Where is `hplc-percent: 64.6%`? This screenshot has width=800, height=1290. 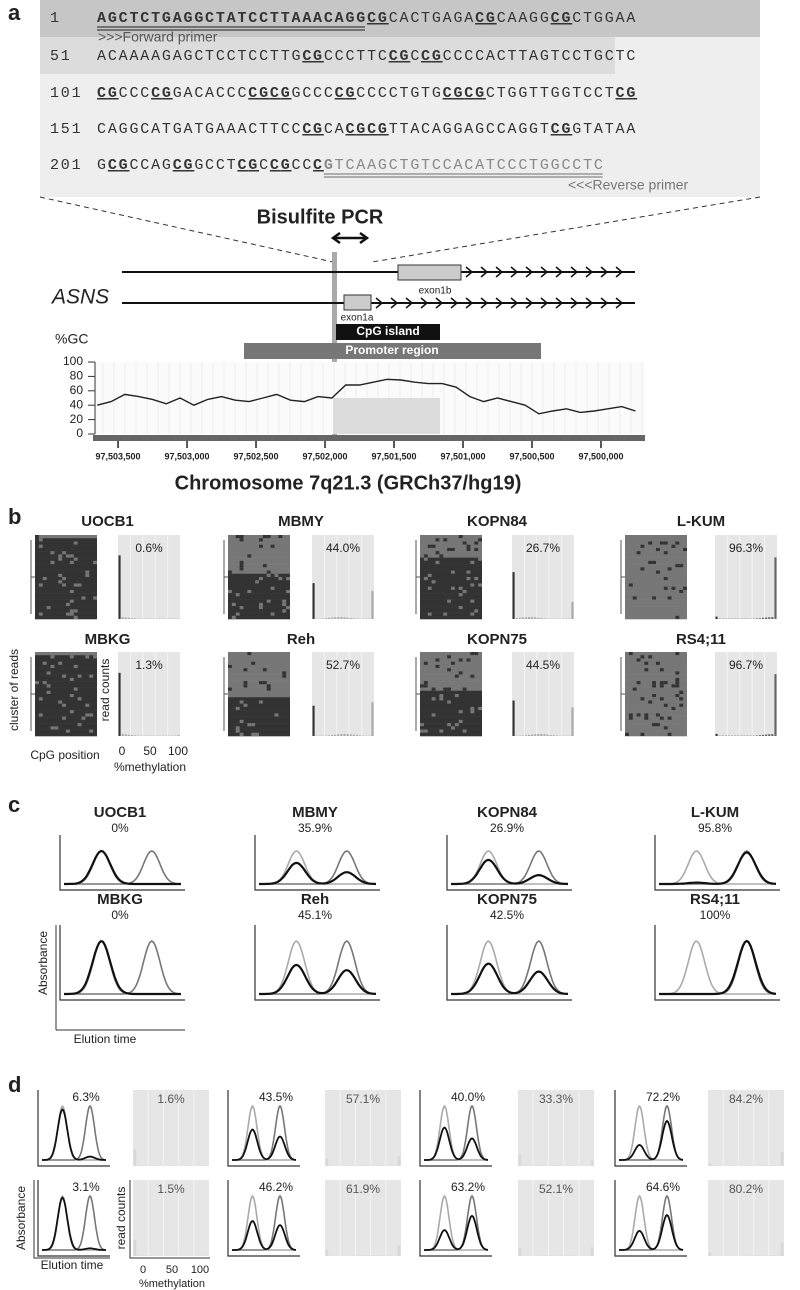
hplc-percent: 64.6% is located at coordinates (663, 1187).